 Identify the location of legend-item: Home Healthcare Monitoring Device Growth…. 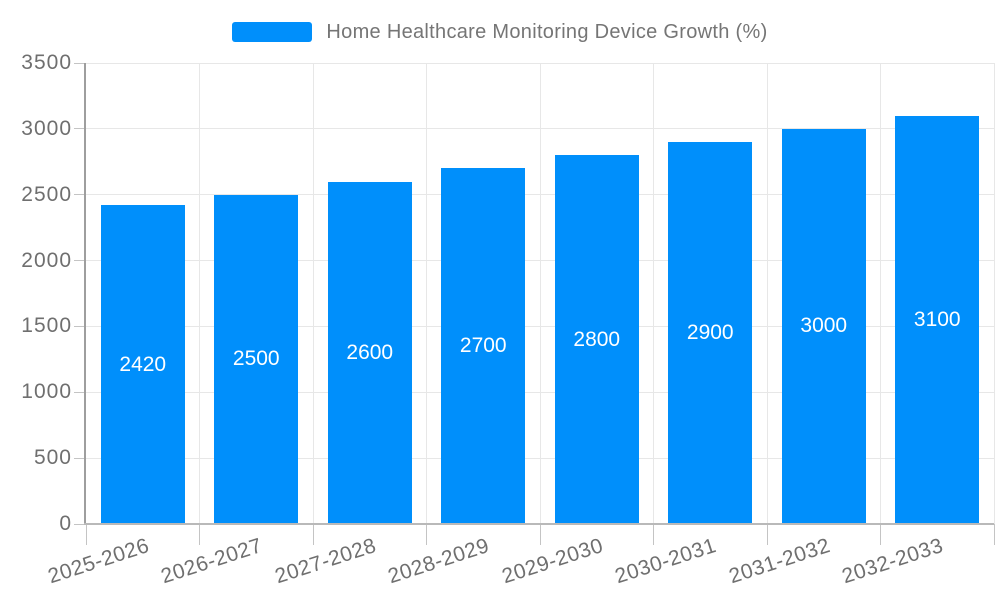
(500, 32).